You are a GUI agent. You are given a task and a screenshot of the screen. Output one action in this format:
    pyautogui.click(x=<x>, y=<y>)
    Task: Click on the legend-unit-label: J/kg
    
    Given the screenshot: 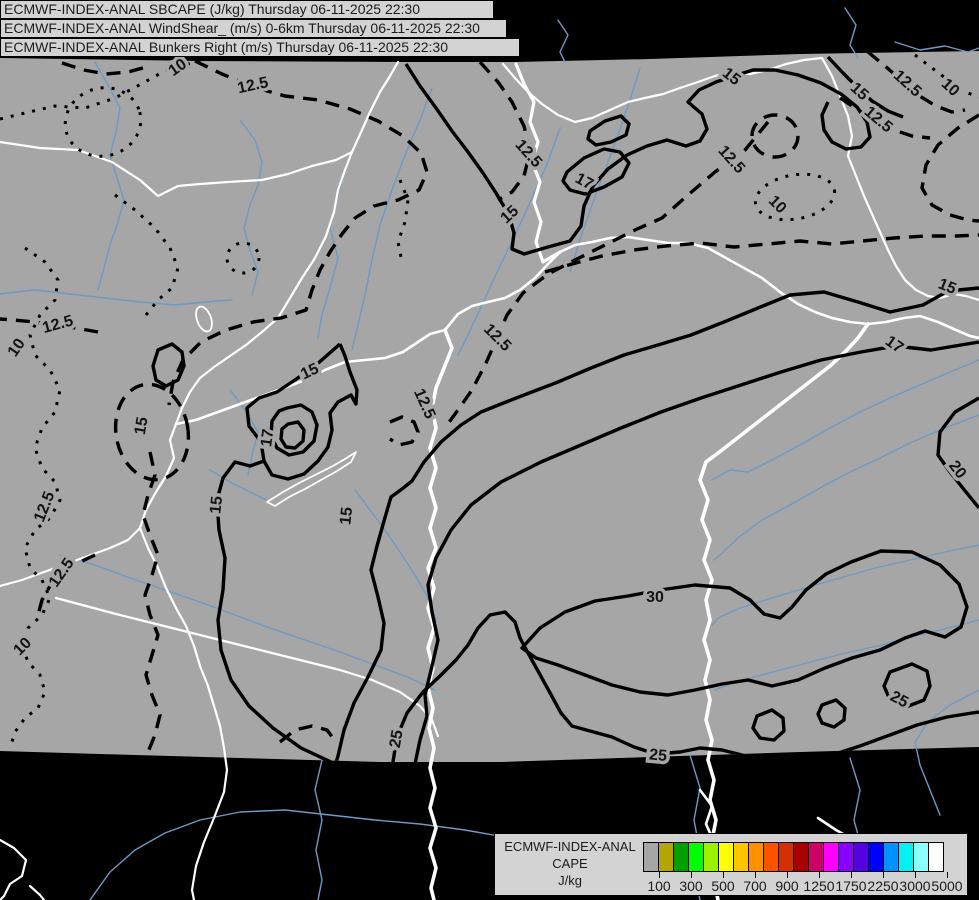 What is the action you would take?
    pyautogui.click(x=570, y=880)
    